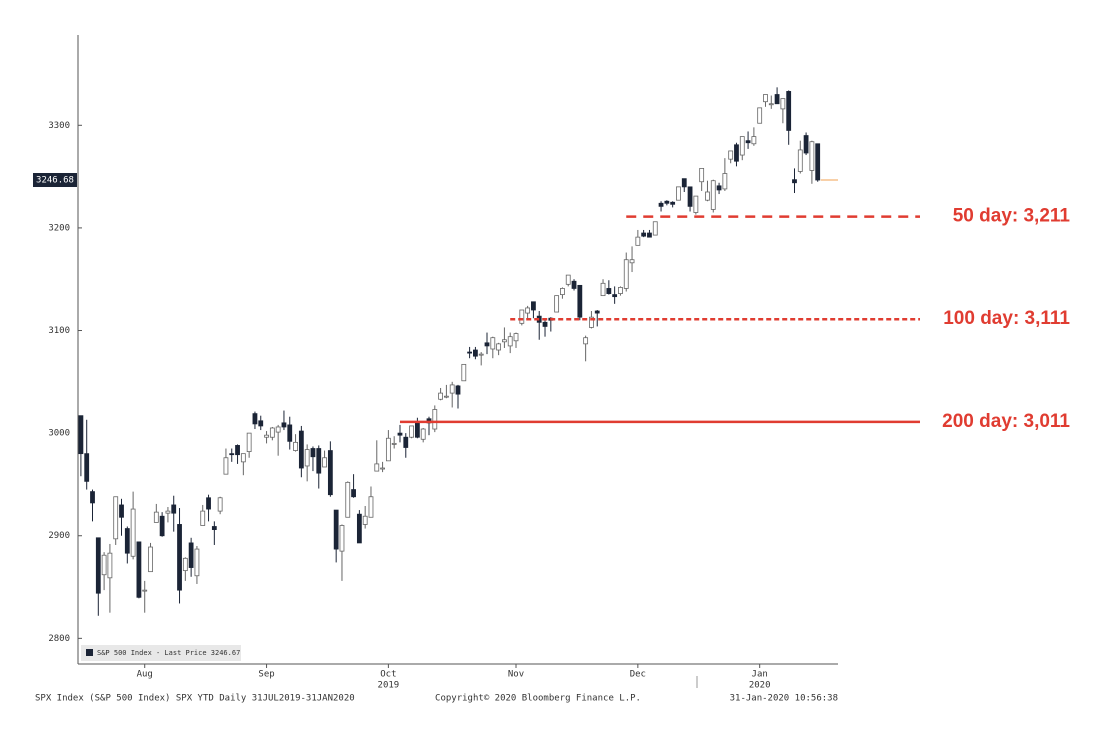  What do you see at coordinates (1006, 421) in the screenshot?
I see `moving-average-label: 200 day: 3,011` at bounding box center [1006, 421].